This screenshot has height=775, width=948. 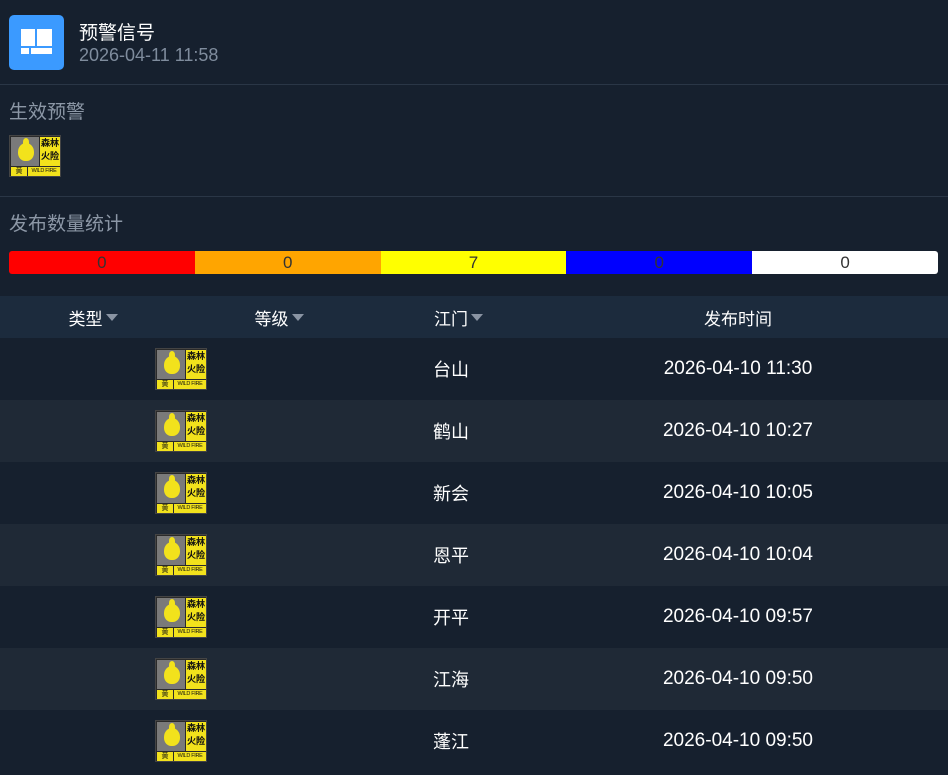 What do you see at coordinates (465, 317) in the screenshot?
I see `column-region: 江门` at bounding box center [465, 317].